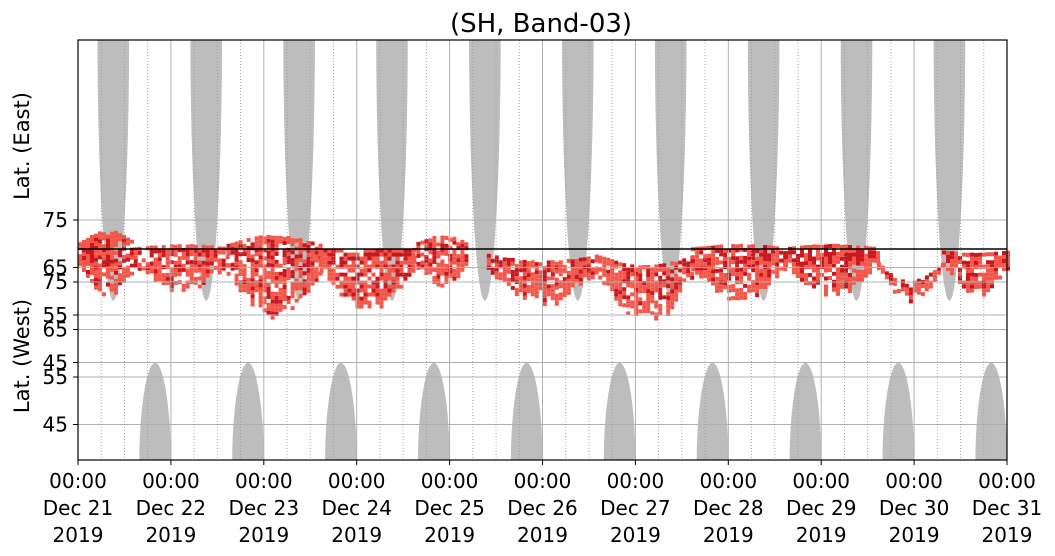  Describe the element at coordinates (449, 535) in the screenshot. I see `x-tick-line: 2019` at that location.